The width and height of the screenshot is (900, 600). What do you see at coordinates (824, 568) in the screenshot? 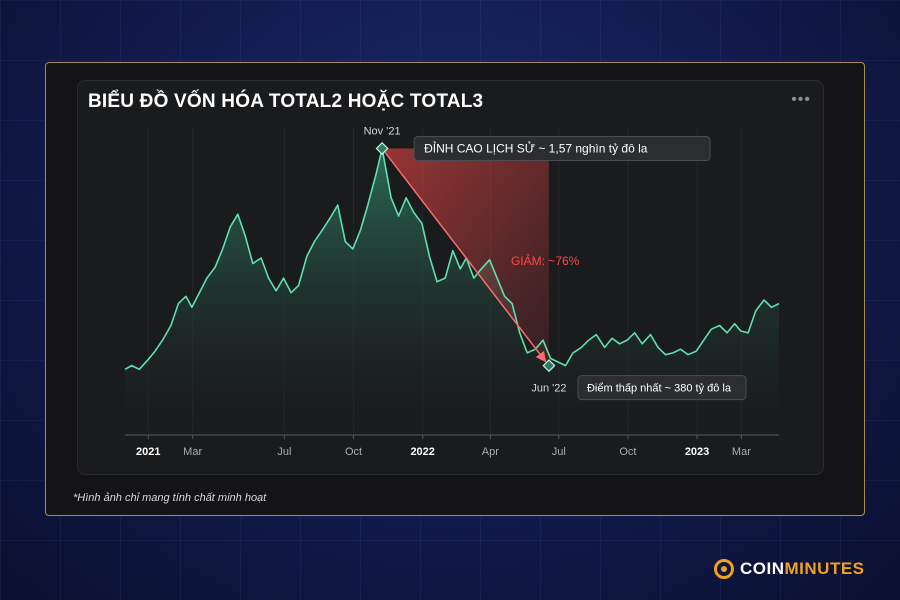
I see `brand-name-part2: MINUTES` at bounding box center [824, 568].